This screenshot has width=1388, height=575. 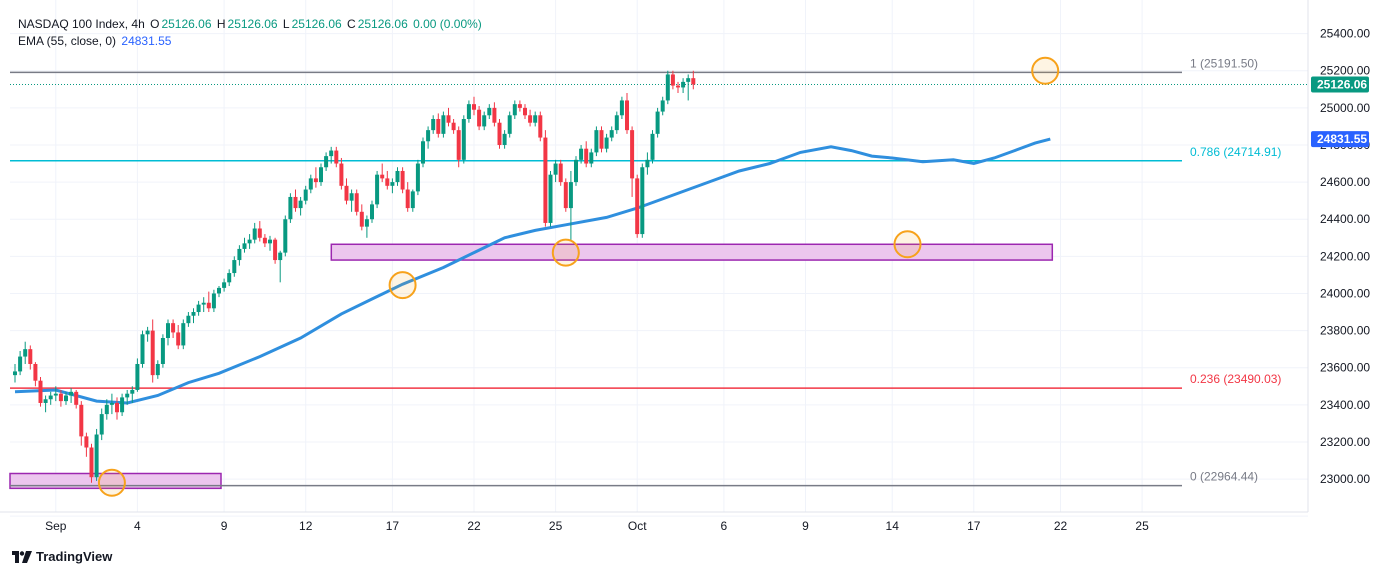 What do you see at coordinates (286, 24) in the screenshot?
I see `low-label: L` at bounding box center [286, 24].